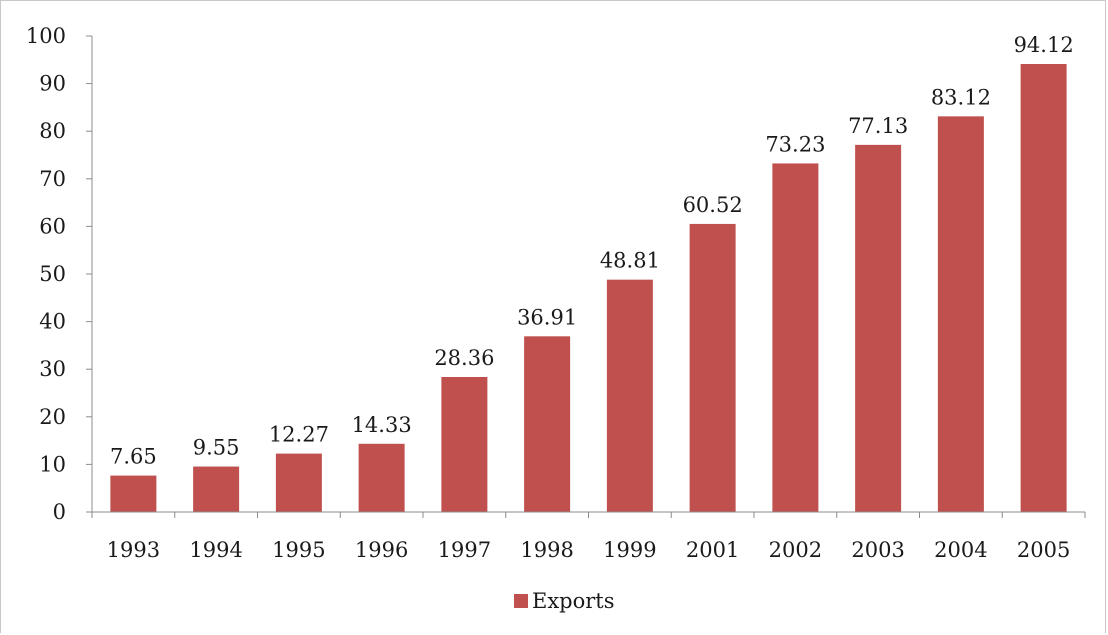  I want to click on x-tick-label: 1997, so click(464, 550).